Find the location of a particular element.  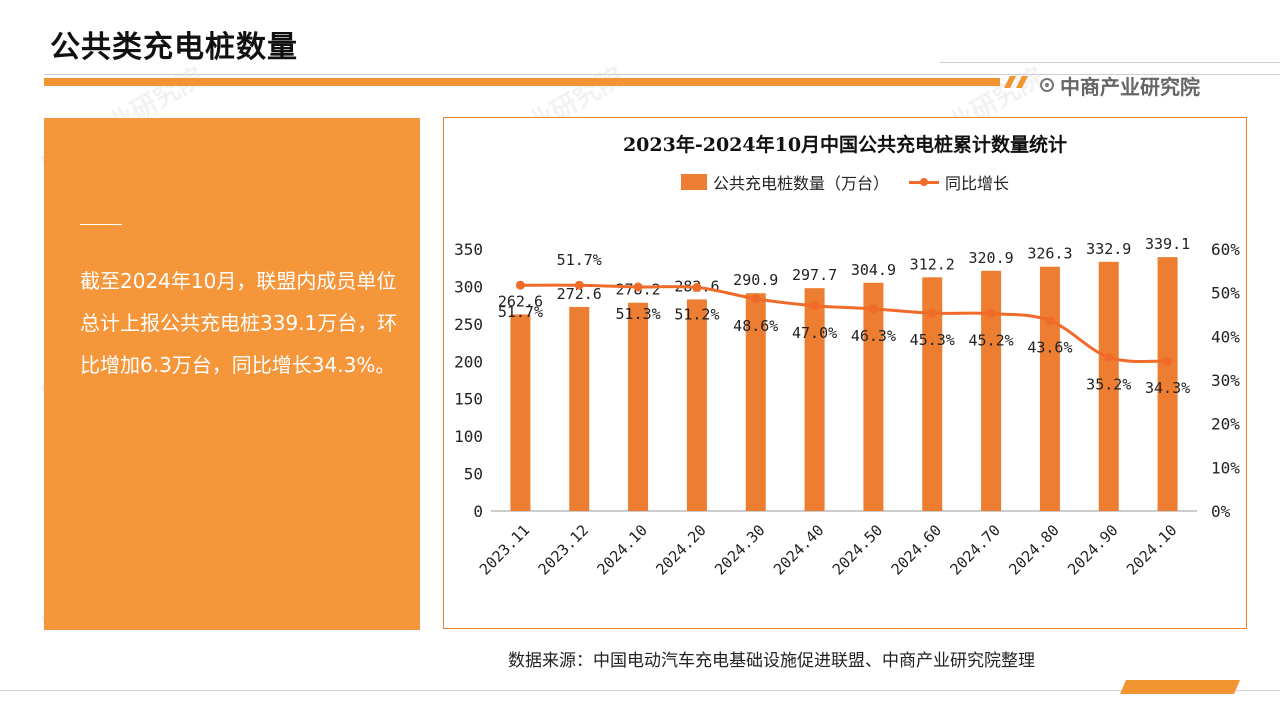

x-tick-label: 2024.30 is located at coordinates (739, 549).